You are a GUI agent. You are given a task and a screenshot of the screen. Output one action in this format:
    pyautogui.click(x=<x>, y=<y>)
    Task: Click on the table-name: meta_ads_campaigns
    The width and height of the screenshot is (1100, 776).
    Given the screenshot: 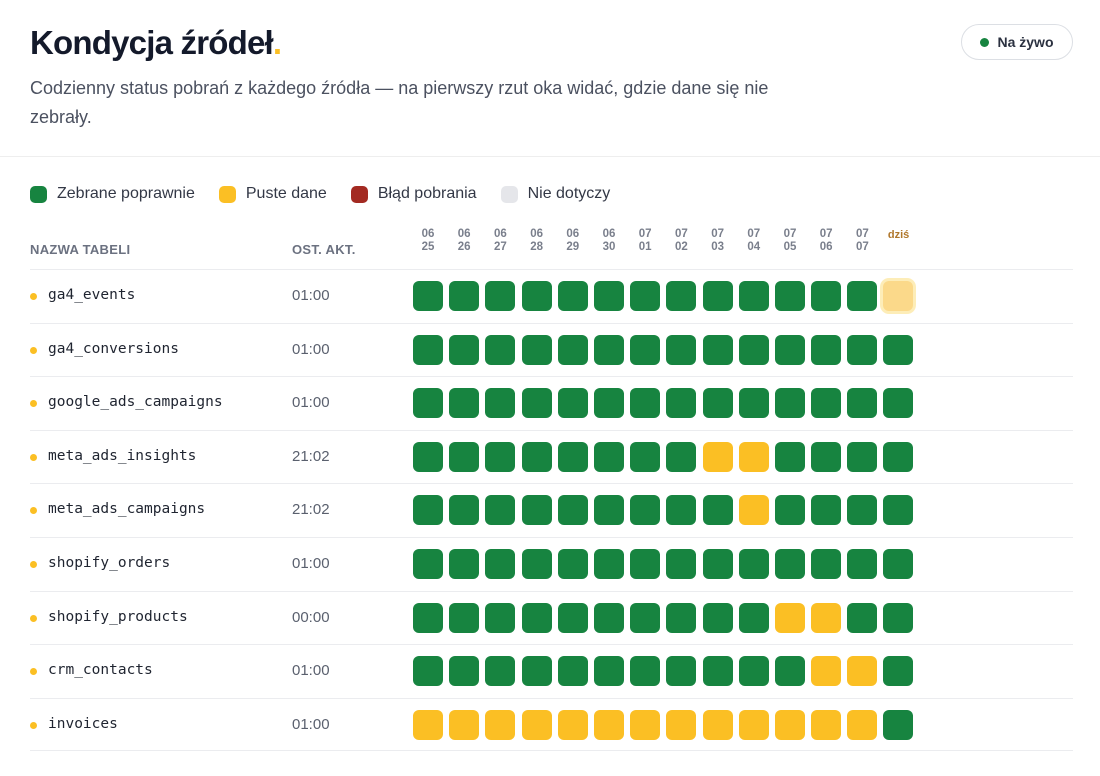 What is the action you would take?
    pyautogui.click(x=127, y=509)
    